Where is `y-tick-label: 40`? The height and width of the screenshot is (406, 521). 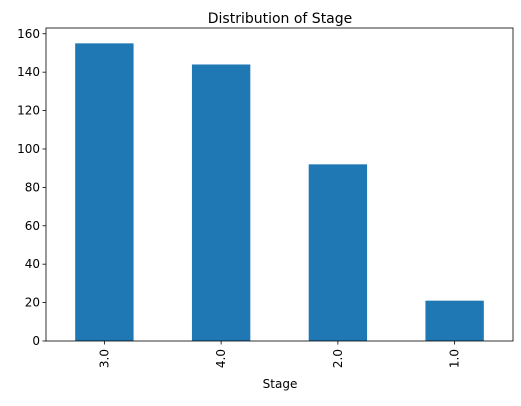
y-tick-label: 40 is located at coordinates (32, 264).